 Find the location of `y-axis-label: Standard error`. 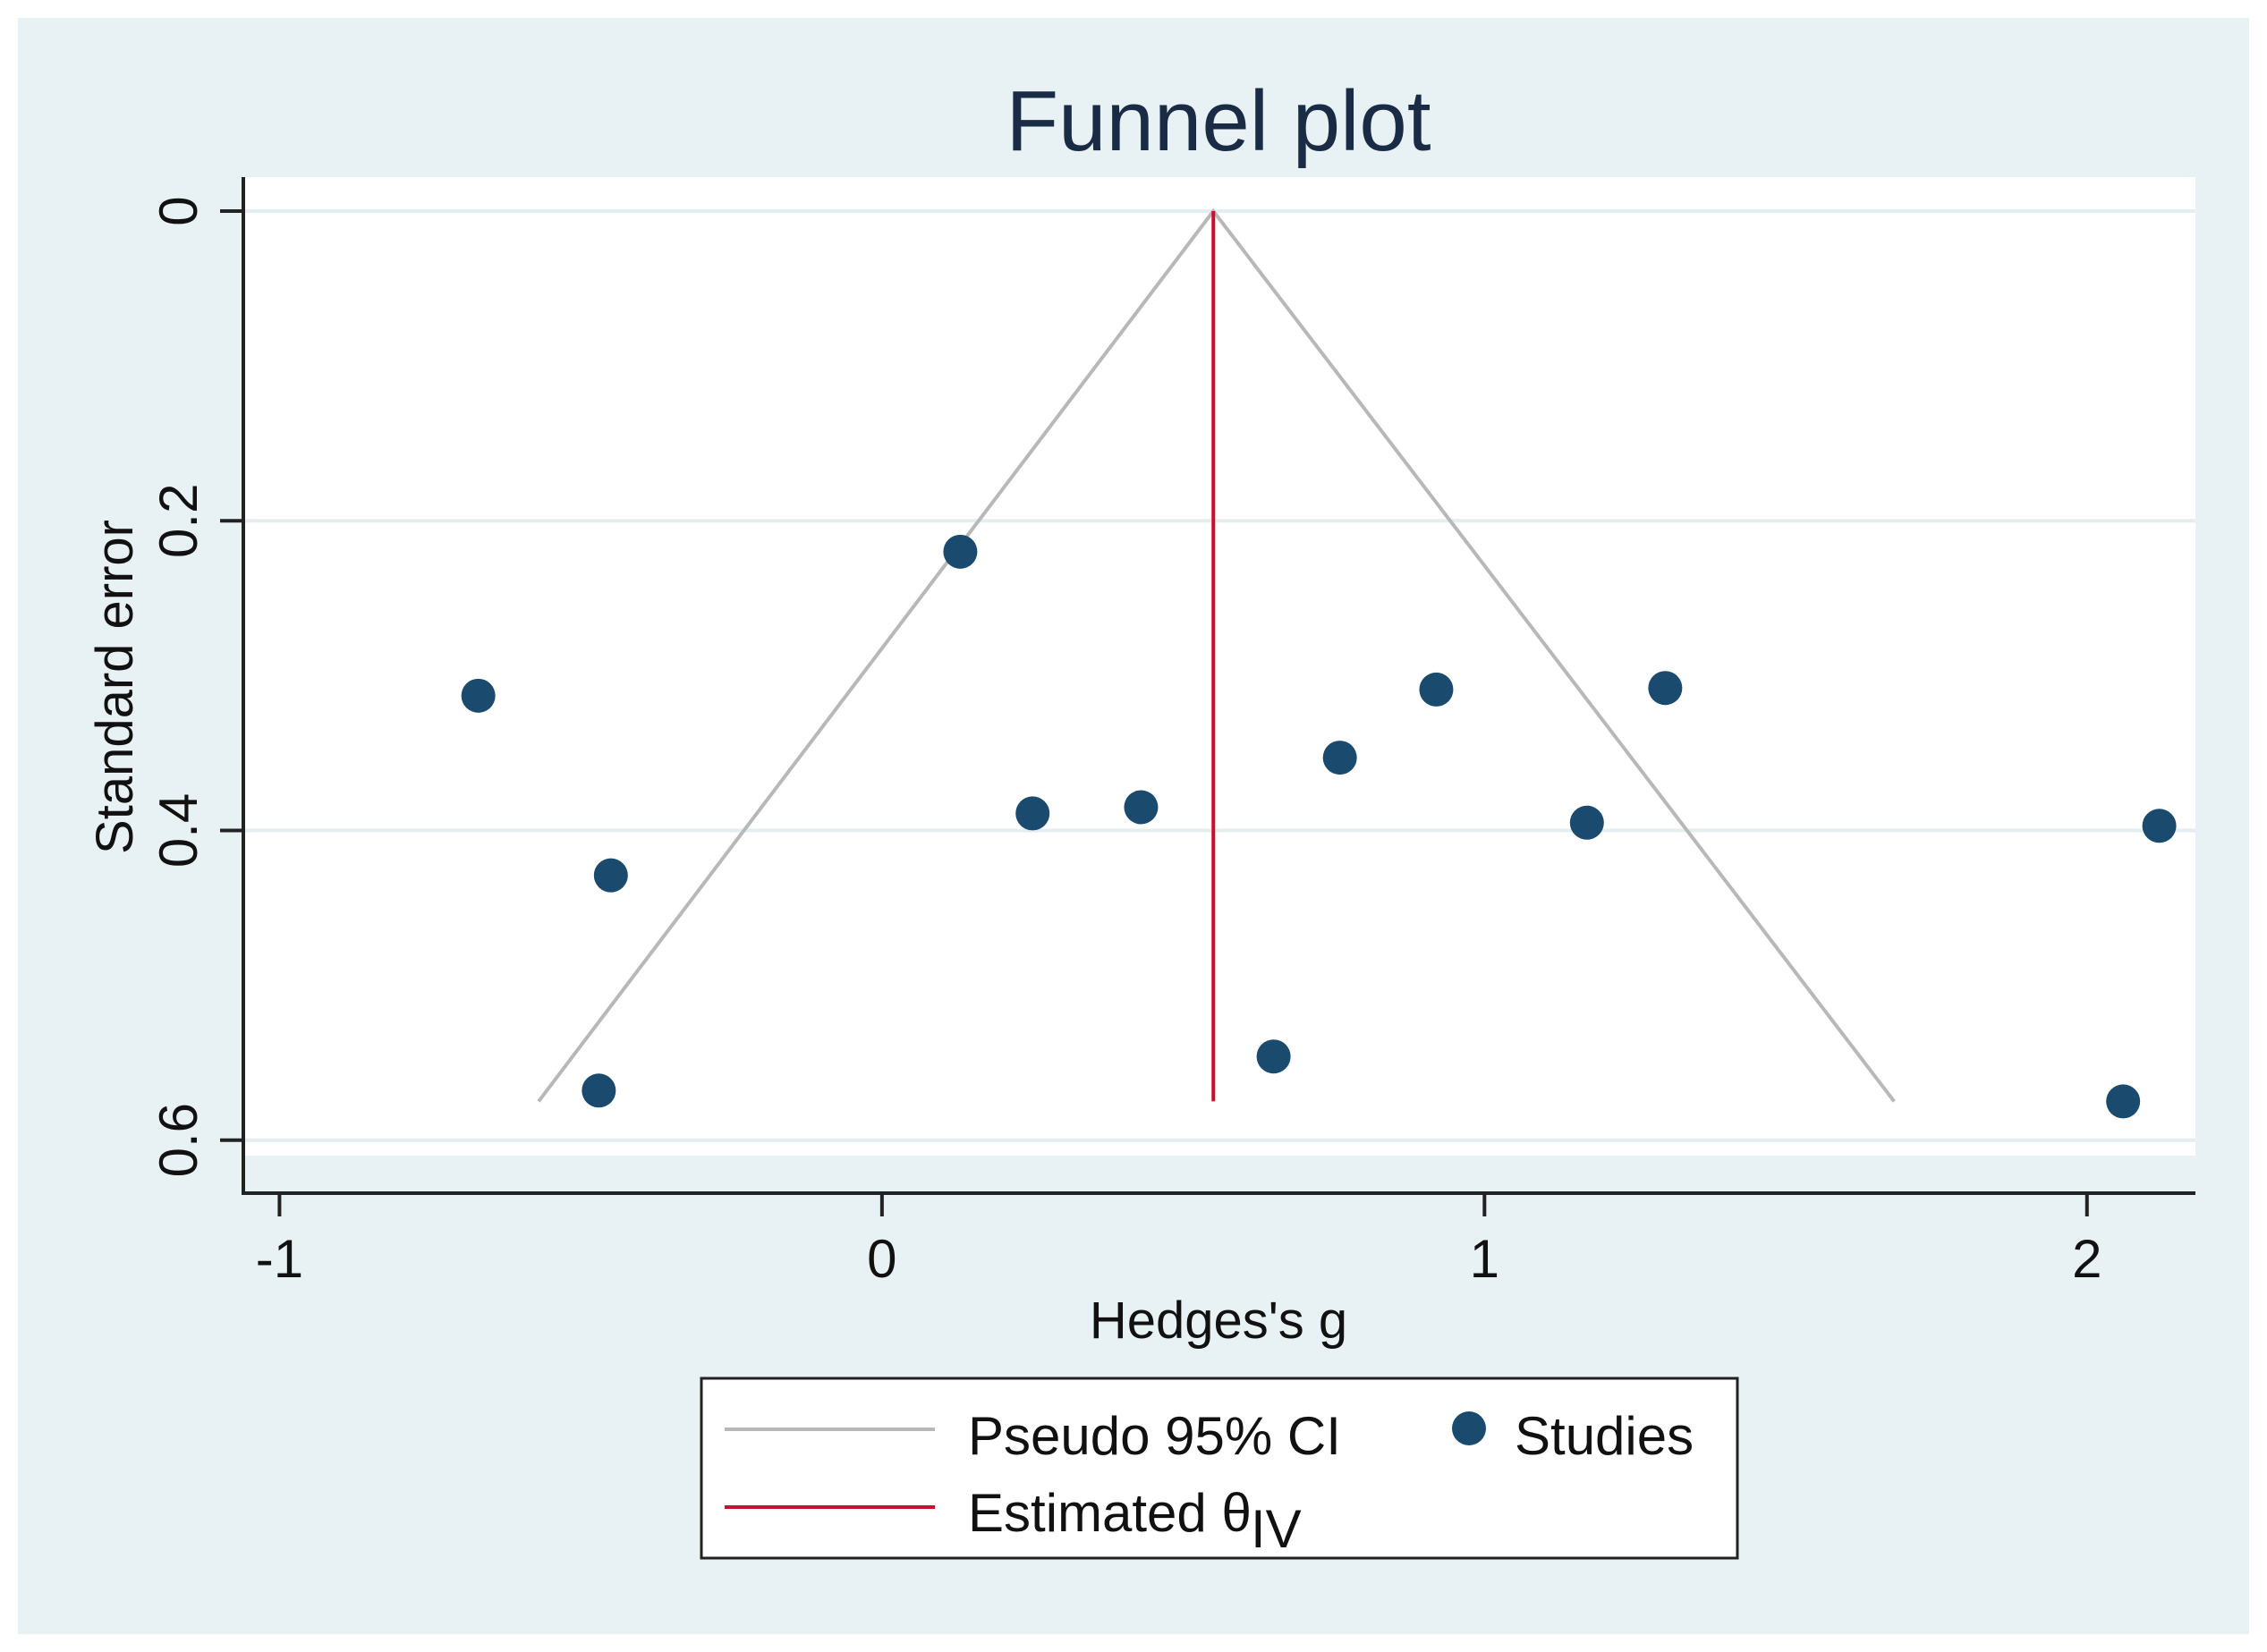

y-axis-label: Standard error is located at coordinates (115, 687).